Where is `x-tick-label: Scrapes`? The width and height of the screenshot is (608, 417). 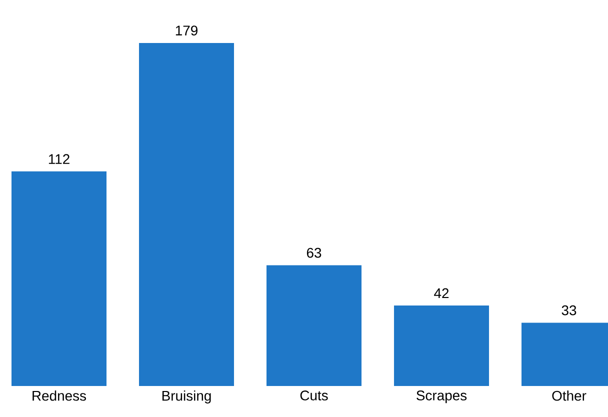 x-tick-label: Scrapes is located at coordinates (441, 397).